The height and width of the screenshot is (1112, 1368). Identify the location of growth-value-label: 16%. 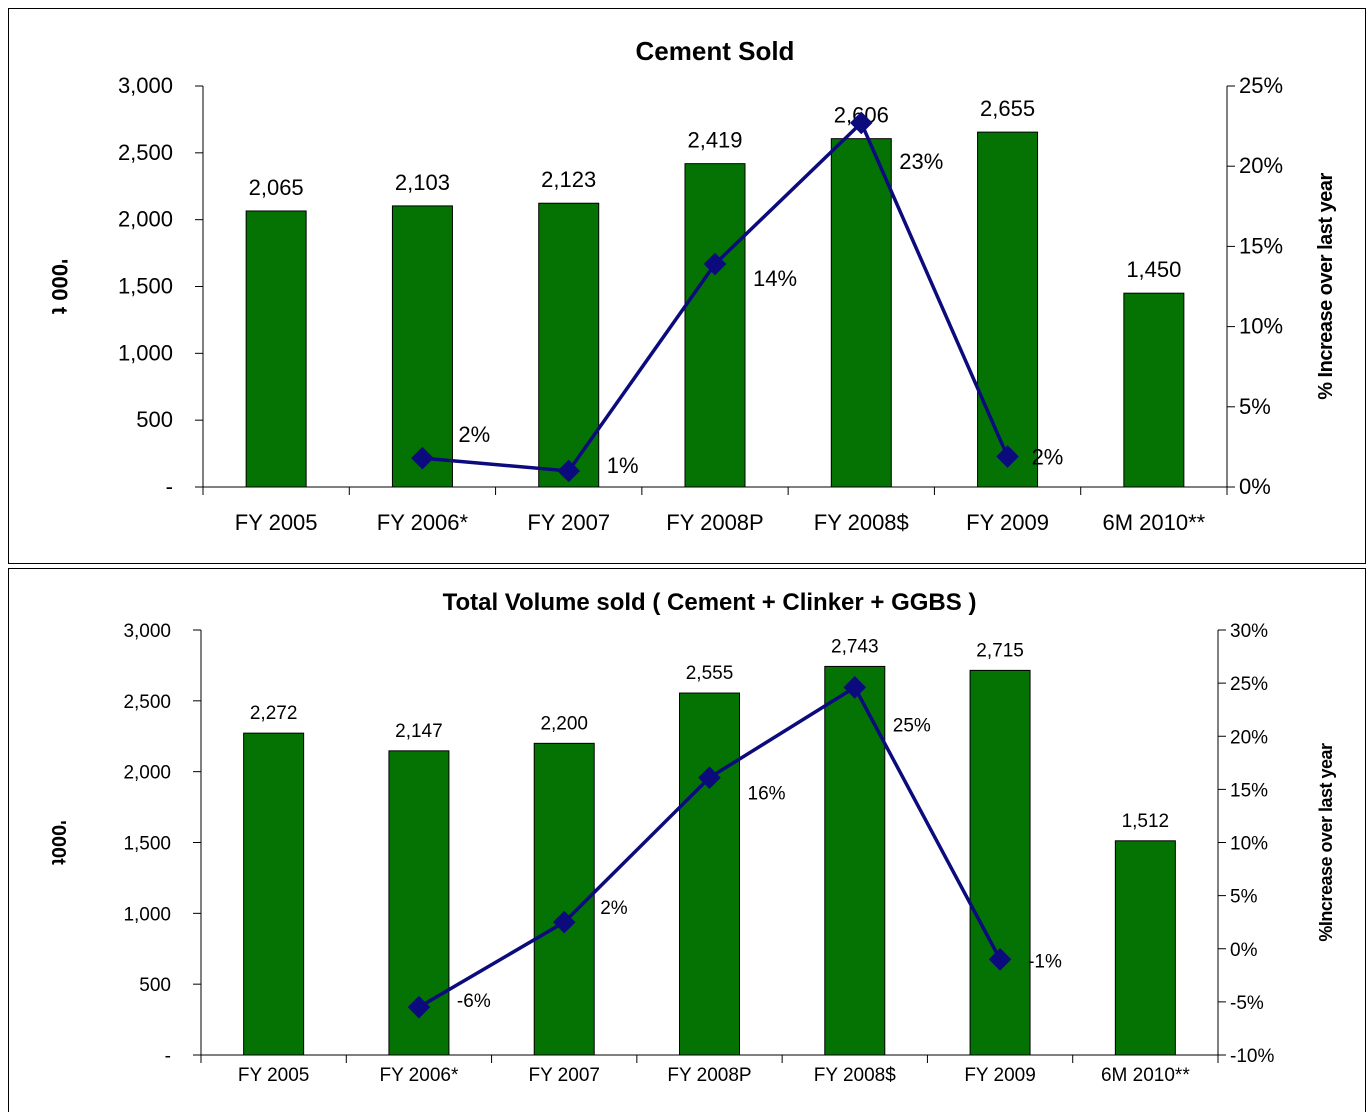
(767, 794).